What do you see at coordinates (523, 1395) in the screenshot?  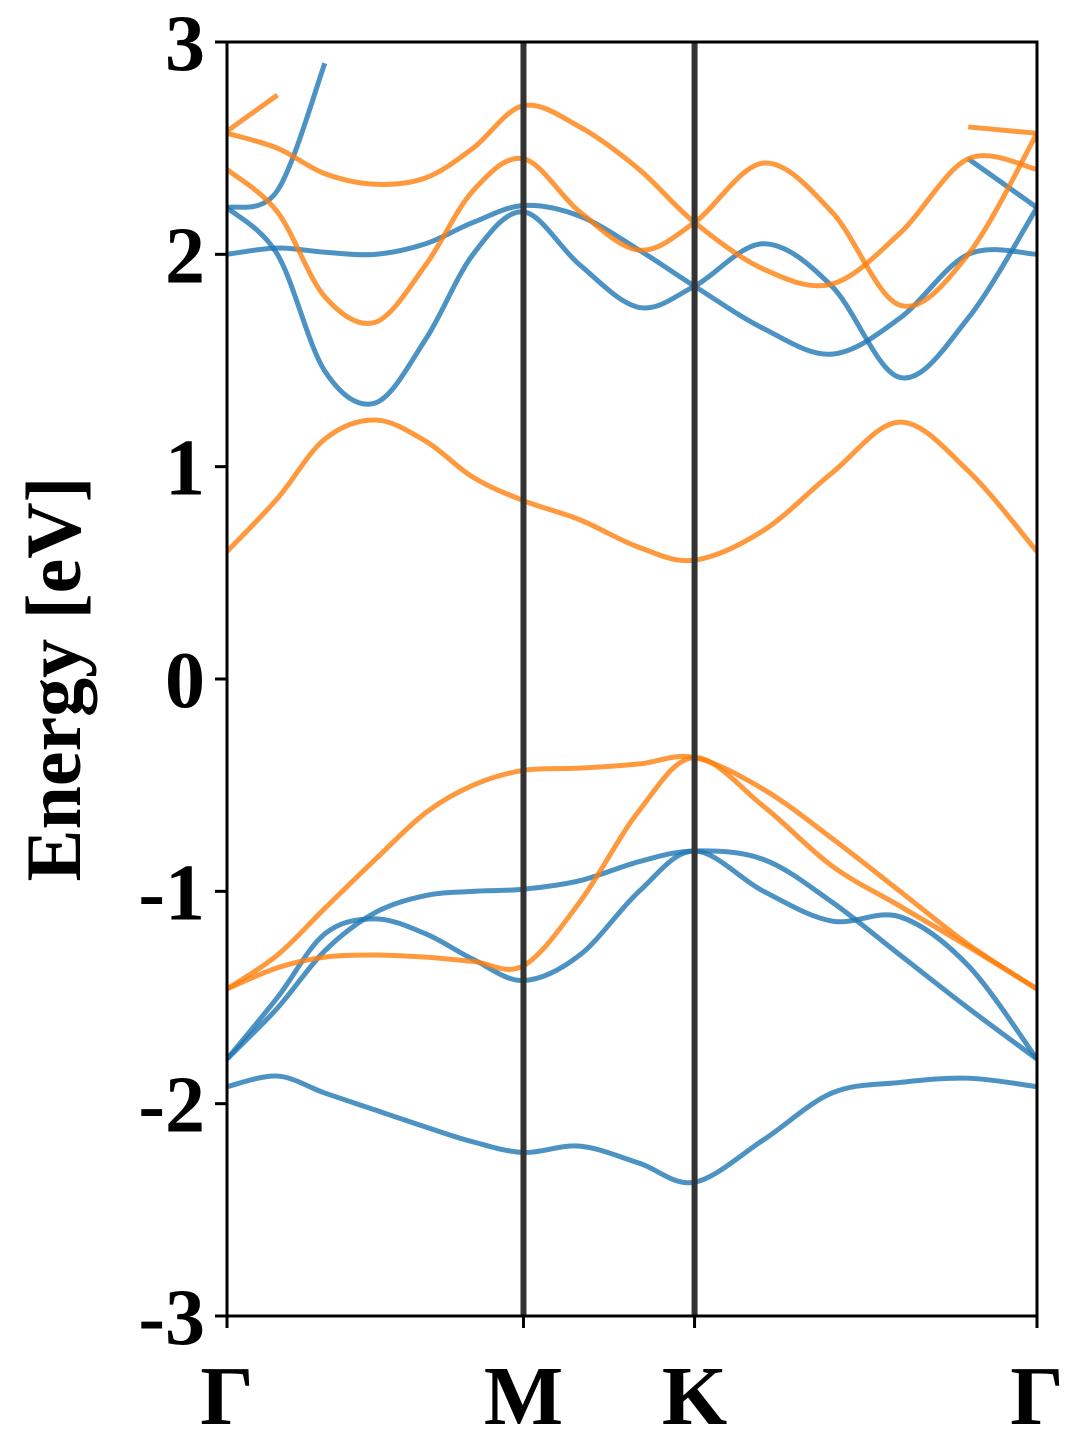 I see `x-tick-label: M` at bounding box center [523, 1395].